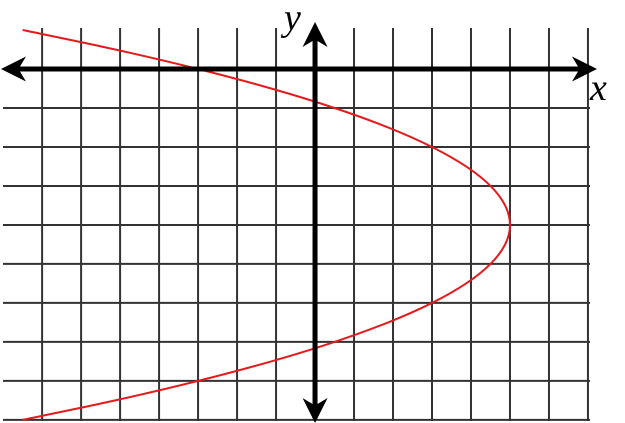 The image size is (625, 423). What do you see at coordinates (290, 19) in the screenshot?
I see `y-axis-label: y` at bounding box center [290, 19].